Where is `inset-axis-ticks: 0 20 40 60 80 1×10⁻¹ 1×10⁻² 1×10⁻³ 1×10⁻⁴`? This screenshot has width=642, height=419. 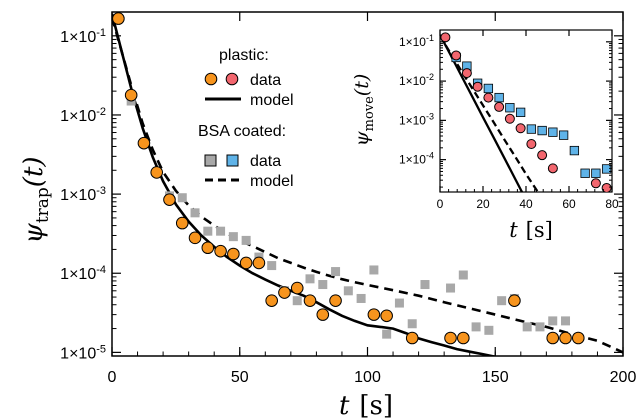 inset-axis-ticks: 0 20 40 60 80 1×10⁻¹ 1×10⁻² 1×10⁻³ 1×10⁻⁴ is located at coordinates (509, 120).